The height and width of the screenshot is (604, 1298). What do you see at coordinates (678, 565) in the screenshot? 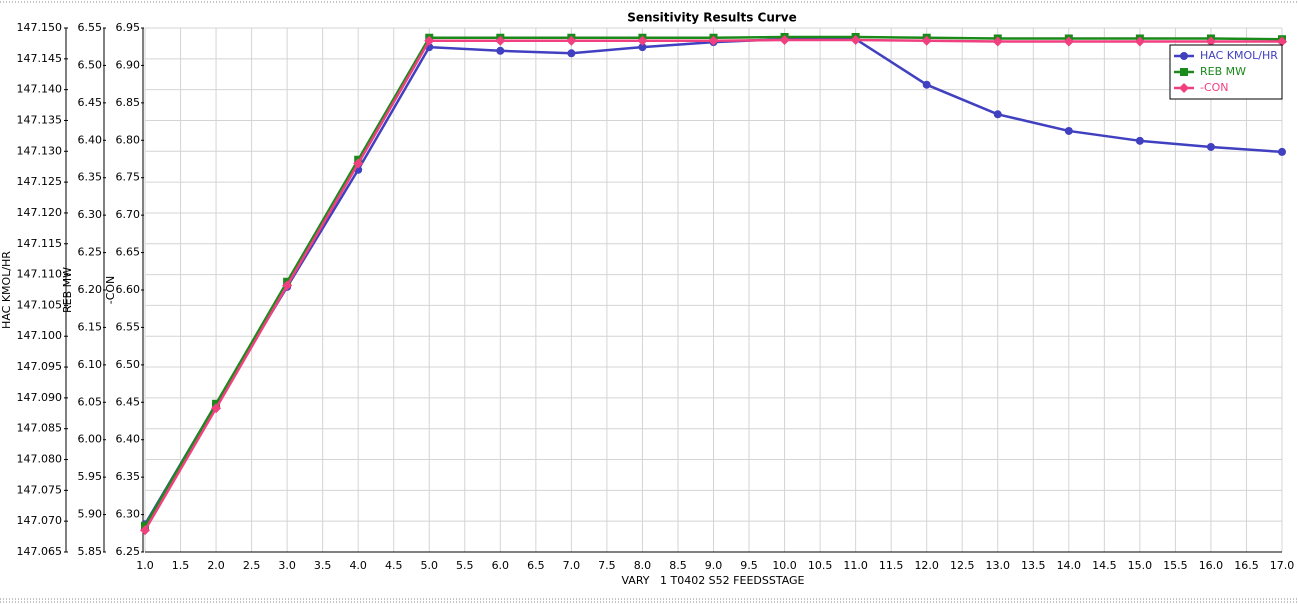
I see `x-tick-label: 8.5` at bounding box center [678, 565].